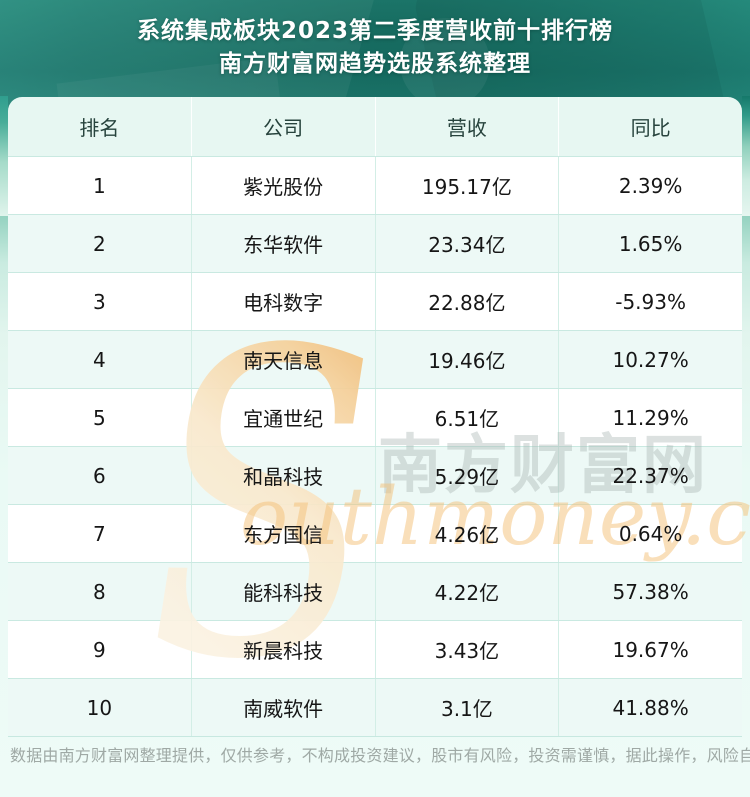 The height and width of the screenshot is (797, 750). I want to click on yoy-cell: 0.64%, so click(650, 533).